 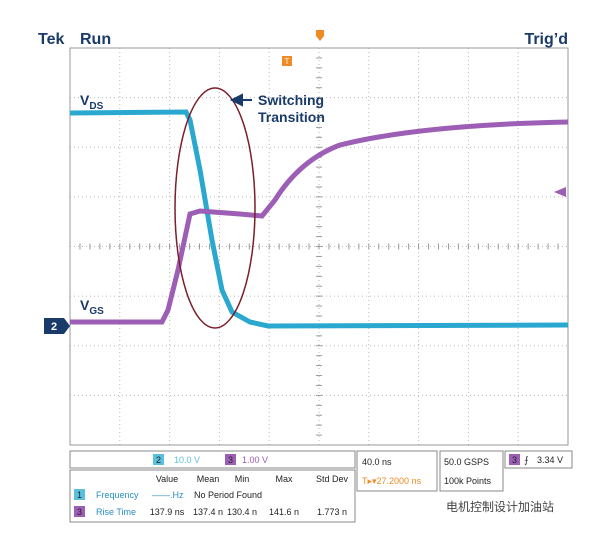 What do you see at coordinates (284, 512) in the screenshot?
I see `row-cell: 141.6 n` at bounding box center [284, 512].